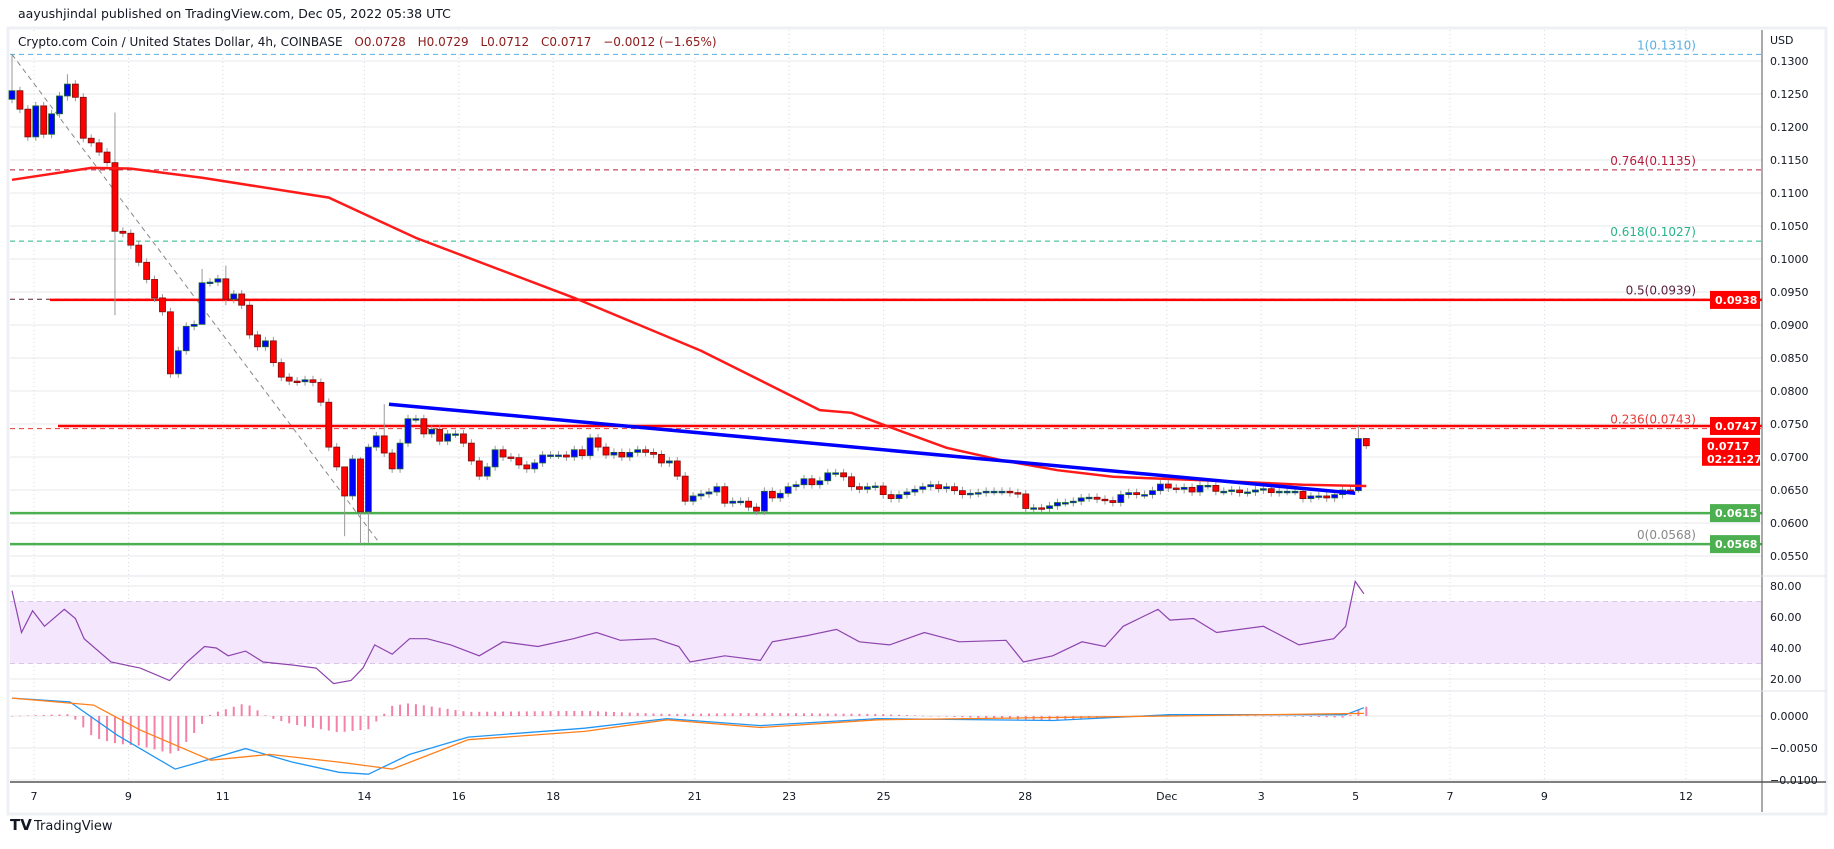 The width and height of the screenshot is (1834, 849). I want to click on time-tick-label: 25, so click(884, 796).